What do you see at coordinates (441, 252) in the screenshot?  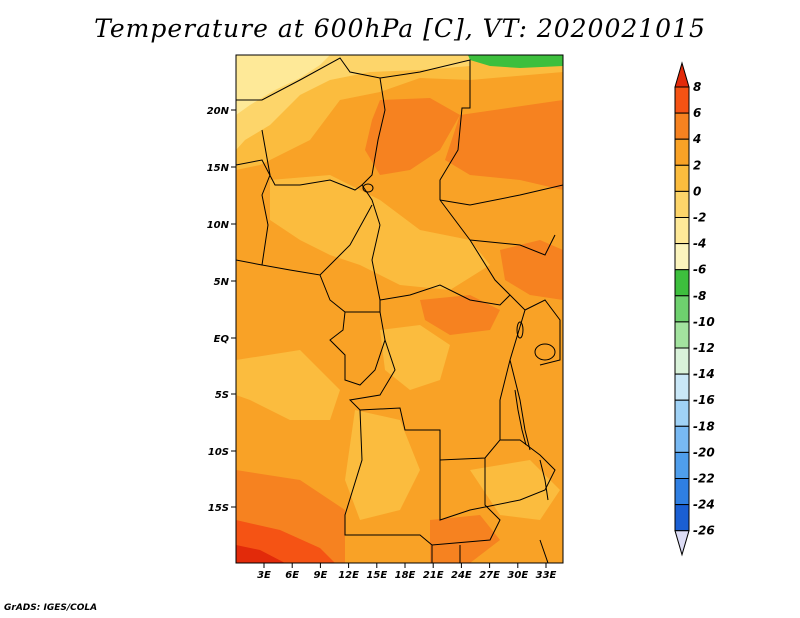 I see `border-car` at bounding box center [441, 252].